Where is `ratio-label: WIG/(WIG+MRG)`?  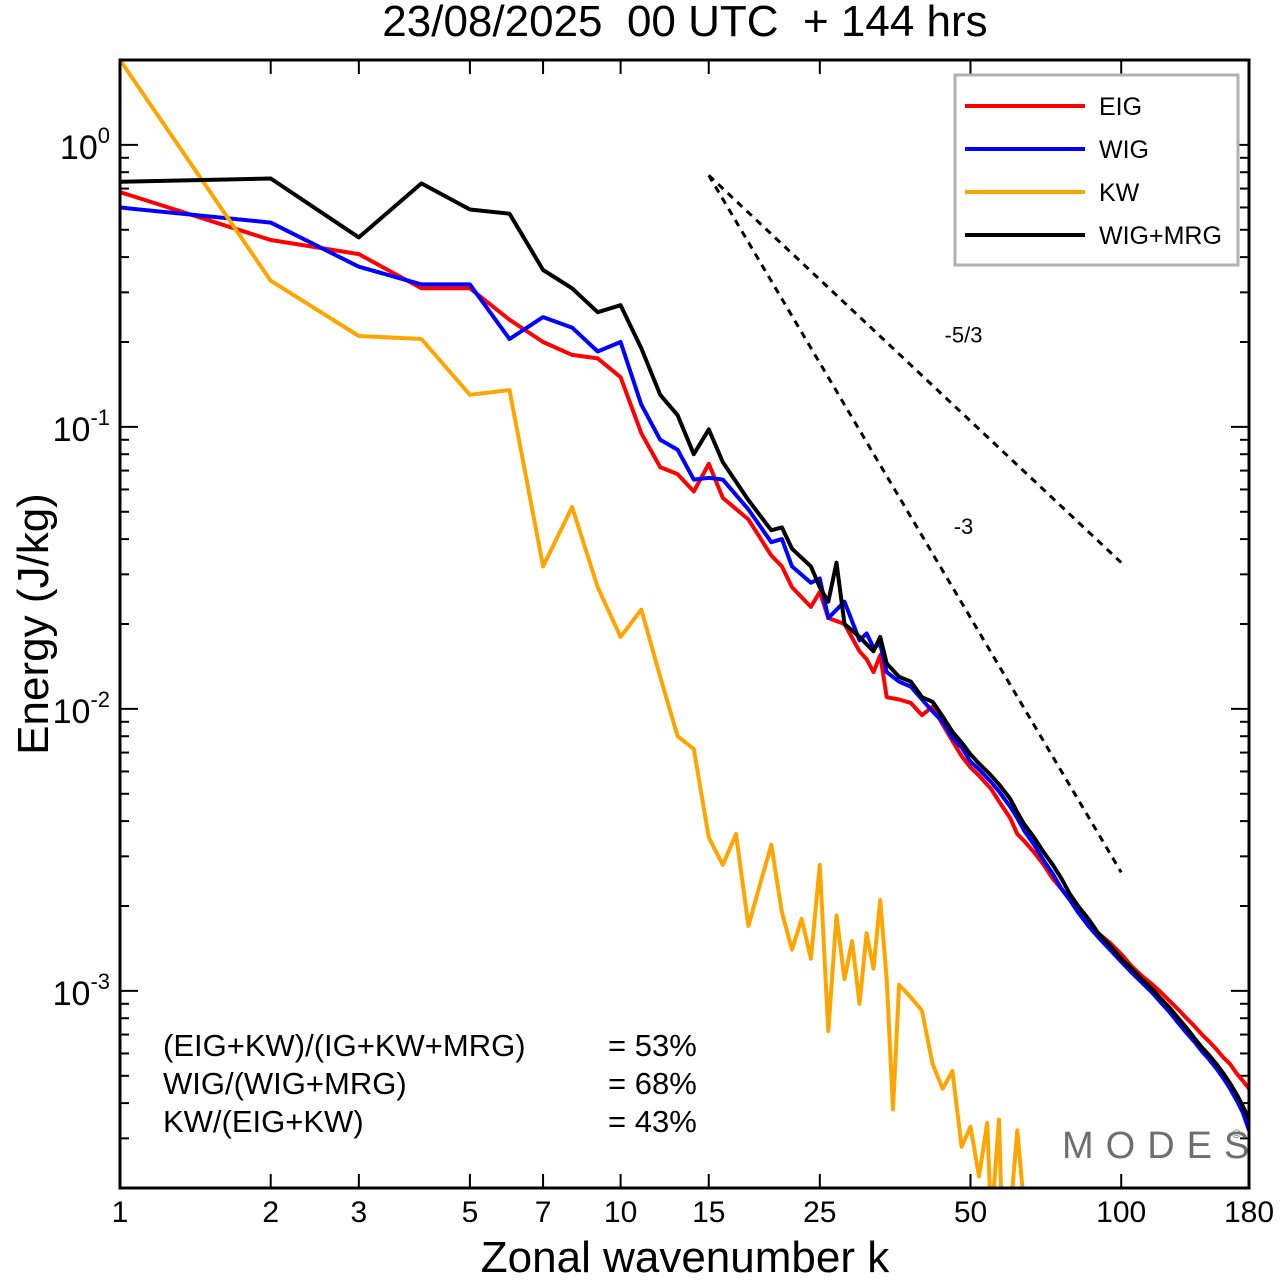 ratio-label: WIG/(WIG+MRG) is located at coordinates (285, 1083).